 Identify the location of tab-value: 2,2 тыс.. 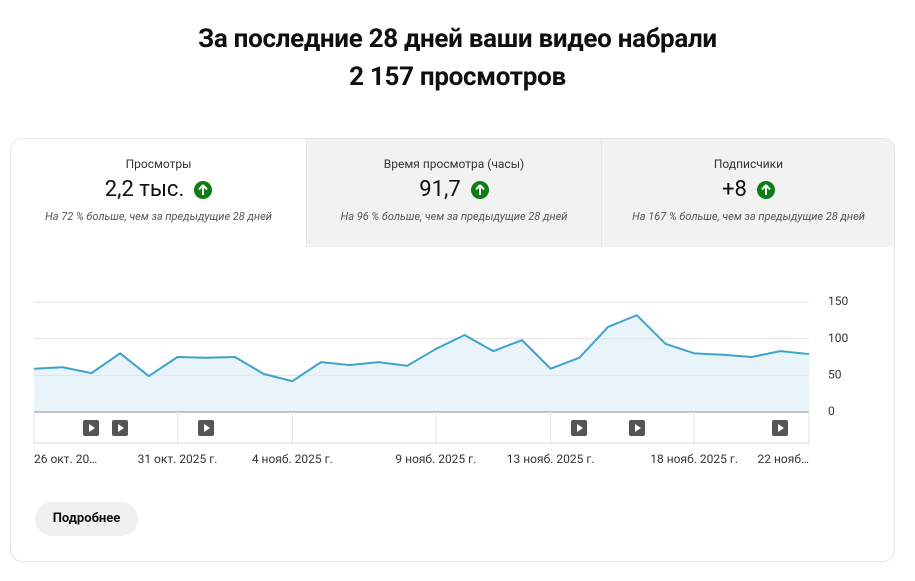
(144, 189).